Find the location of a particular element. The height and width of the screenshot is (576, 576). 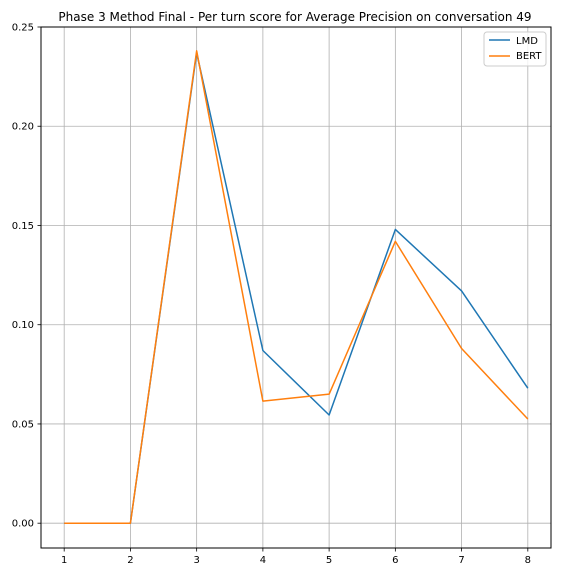

x-tick-label: 4 is located at coordinates (263, 560).